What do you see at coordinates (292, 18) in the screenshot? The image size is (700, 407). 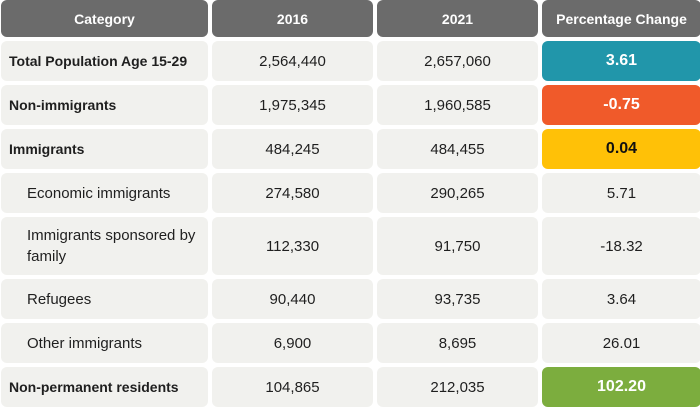 I see `header-2016: 2016` at bounding box center [292, 18].